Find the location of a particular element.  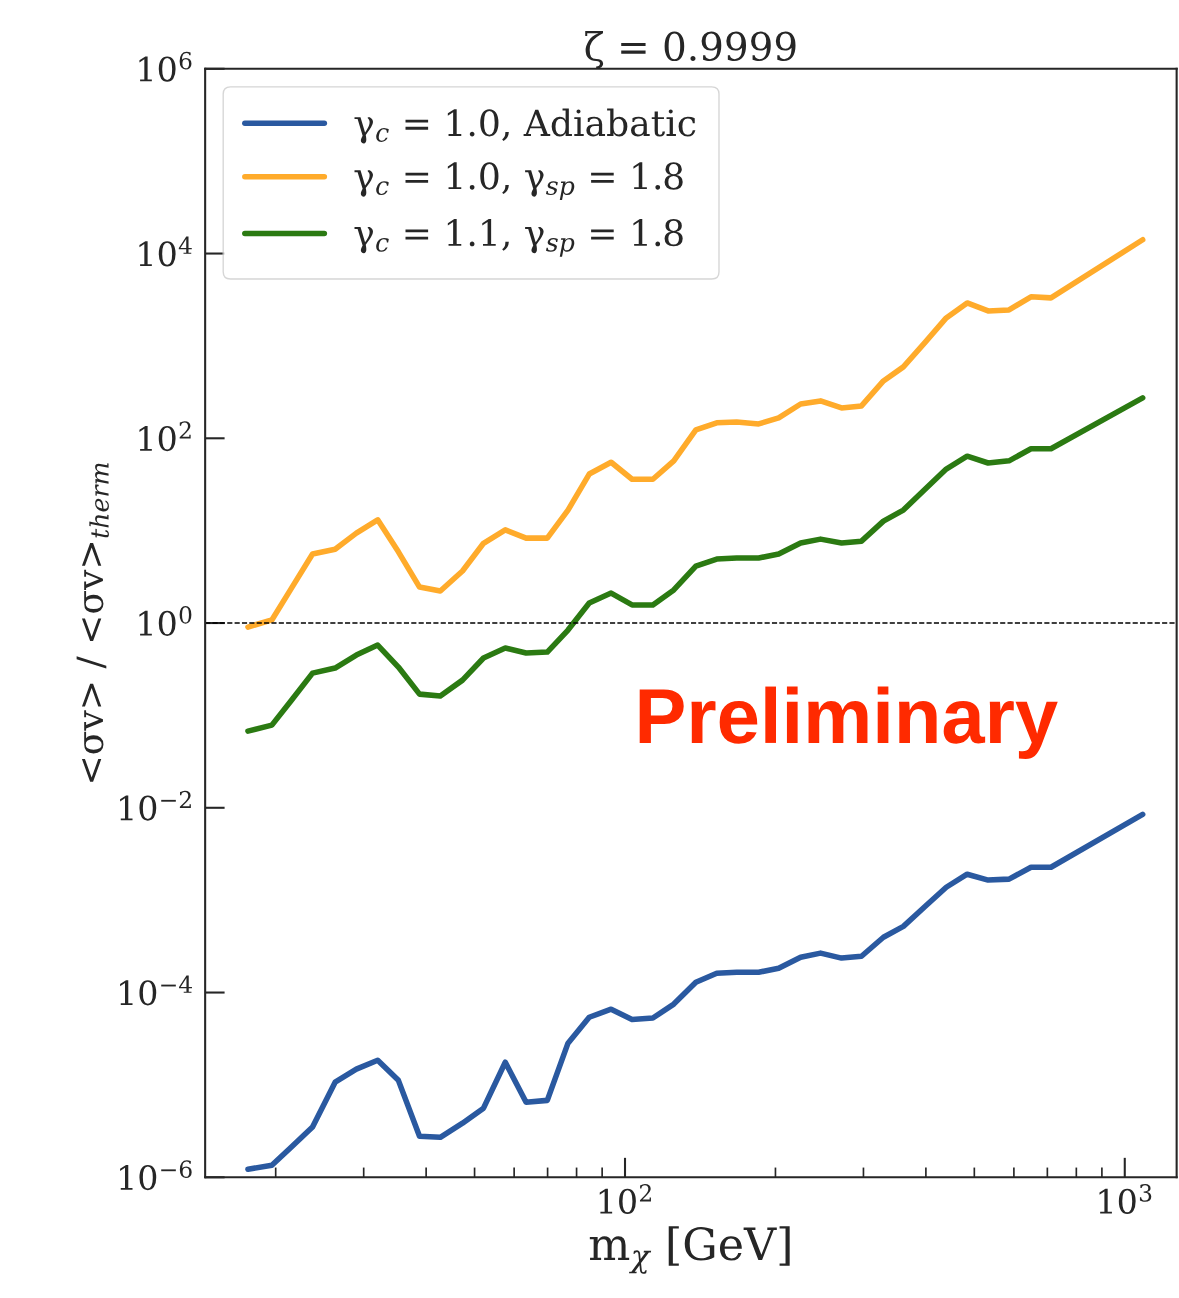

y-axis-title: <σv> / <σv>$_{therm}$ is located at coordinates (92, 622).